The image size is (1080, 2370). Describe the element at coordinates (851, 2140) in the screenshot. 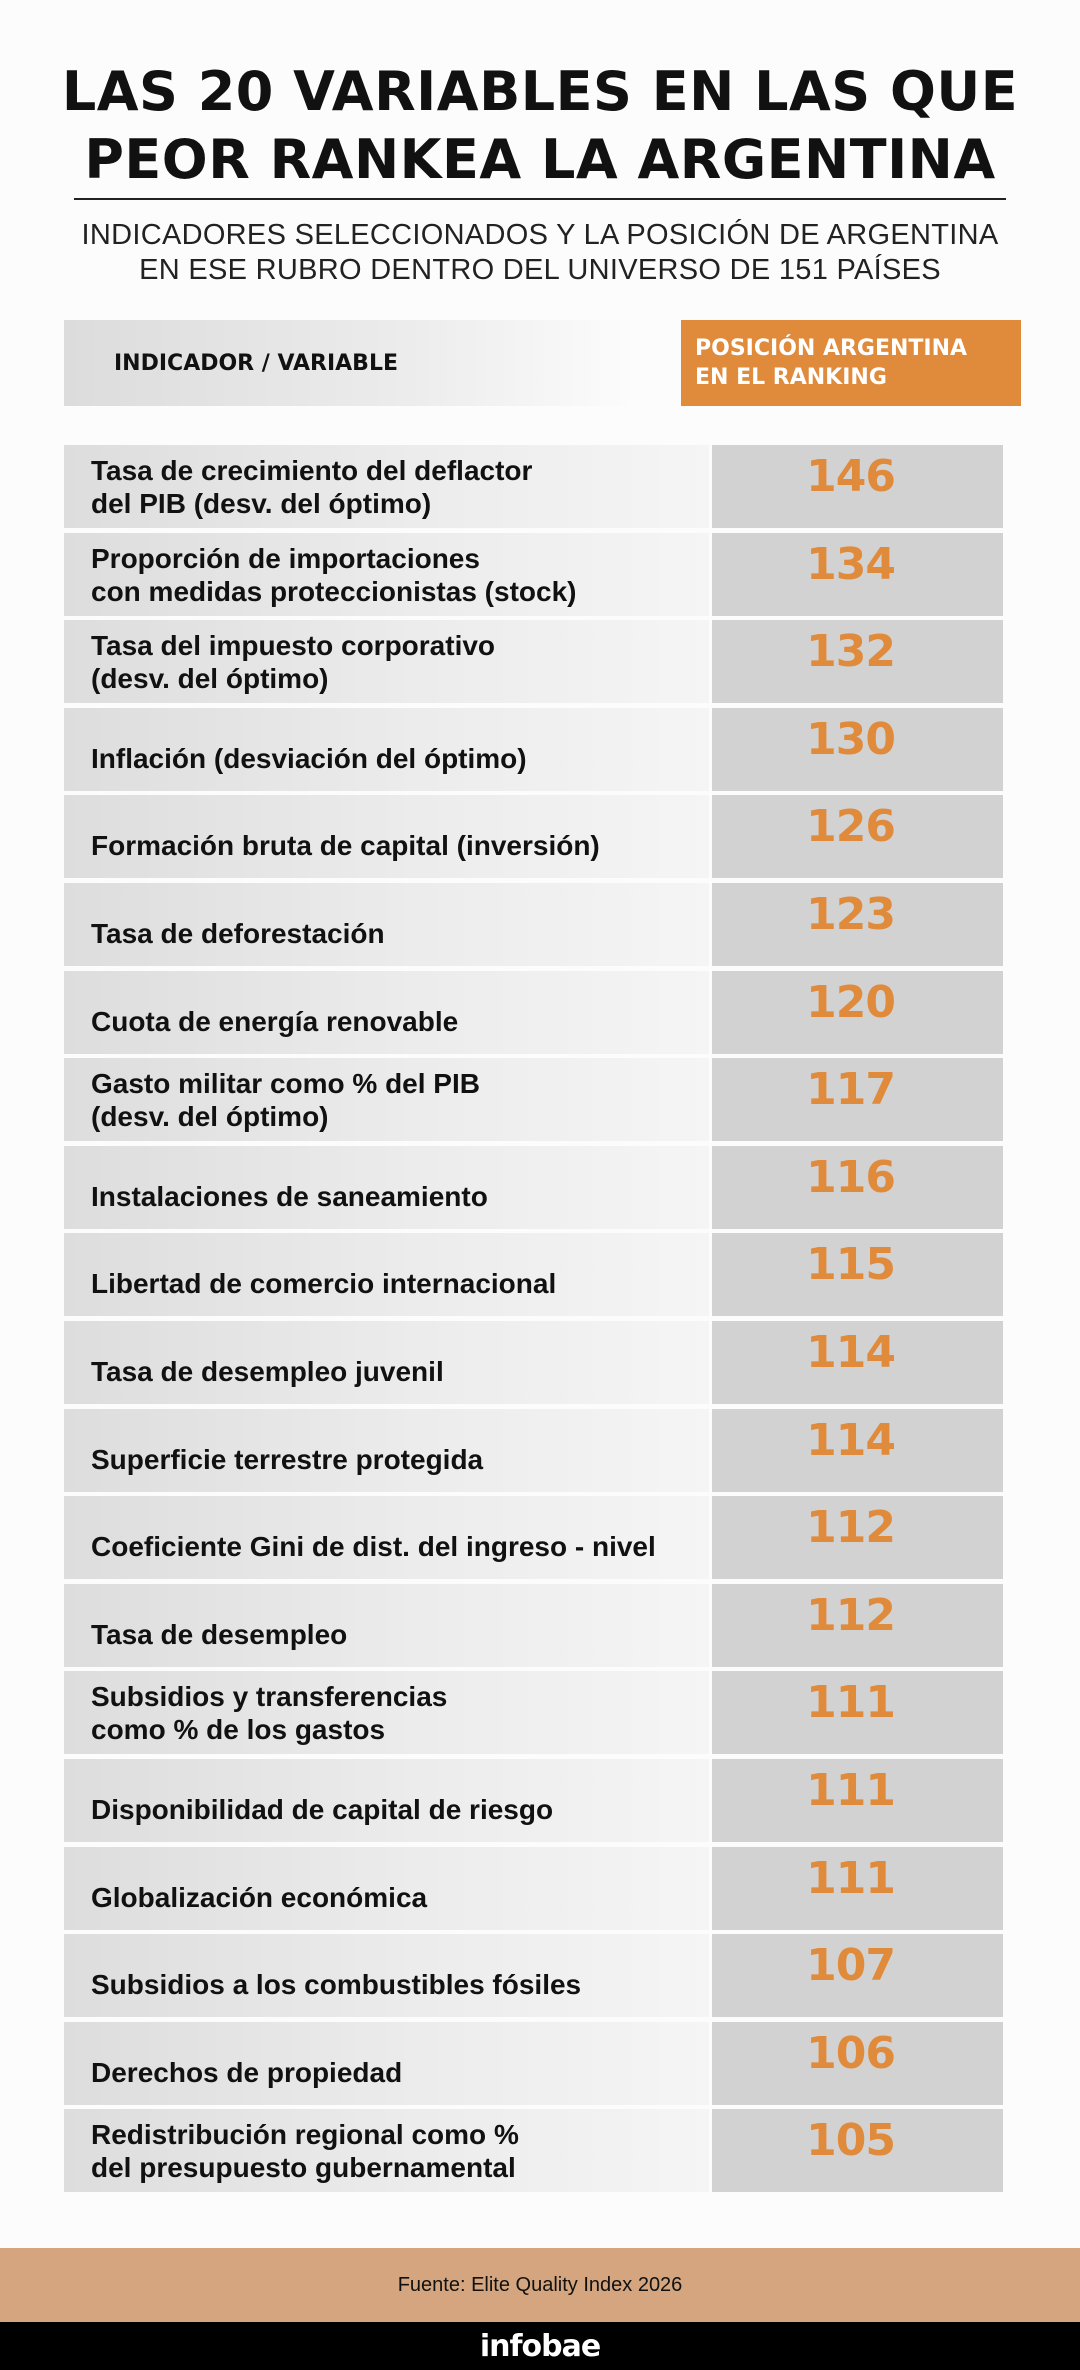

I see `position-value: 105` at that location.